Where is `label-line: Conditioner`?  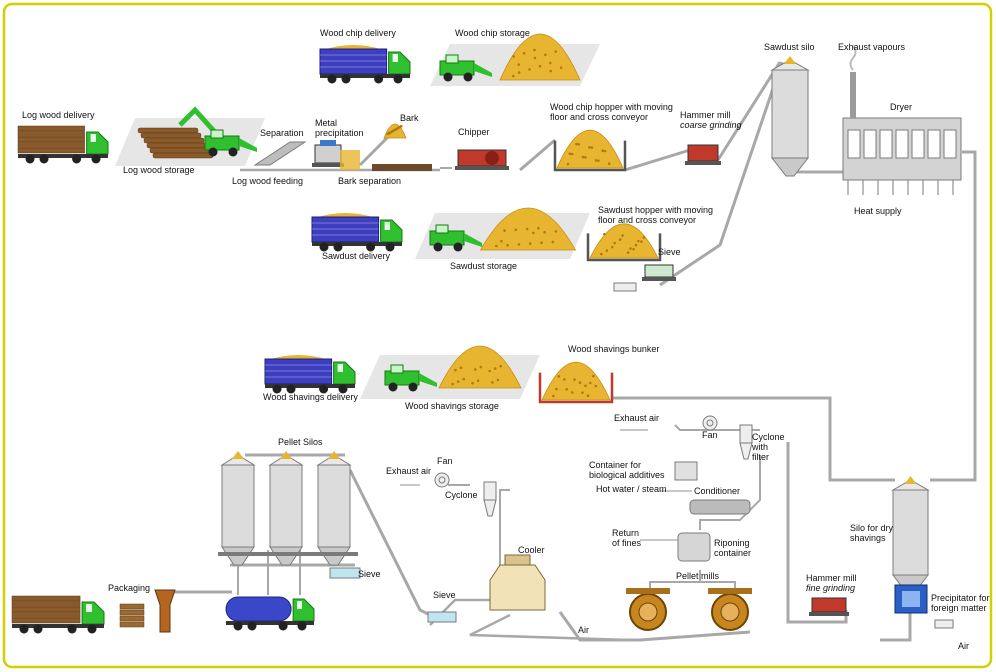 label-line: Conditioner is located at coordinates (717, 491).